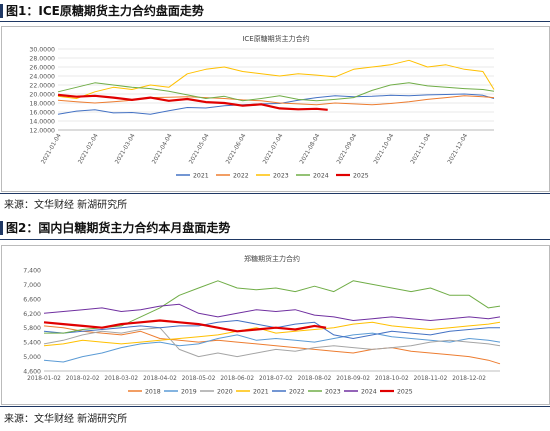 The image size is (550, 431). Describe the element at coordinates (42, 104) in the screenshot. I see `y-tick-label: 18.0000` at that location.